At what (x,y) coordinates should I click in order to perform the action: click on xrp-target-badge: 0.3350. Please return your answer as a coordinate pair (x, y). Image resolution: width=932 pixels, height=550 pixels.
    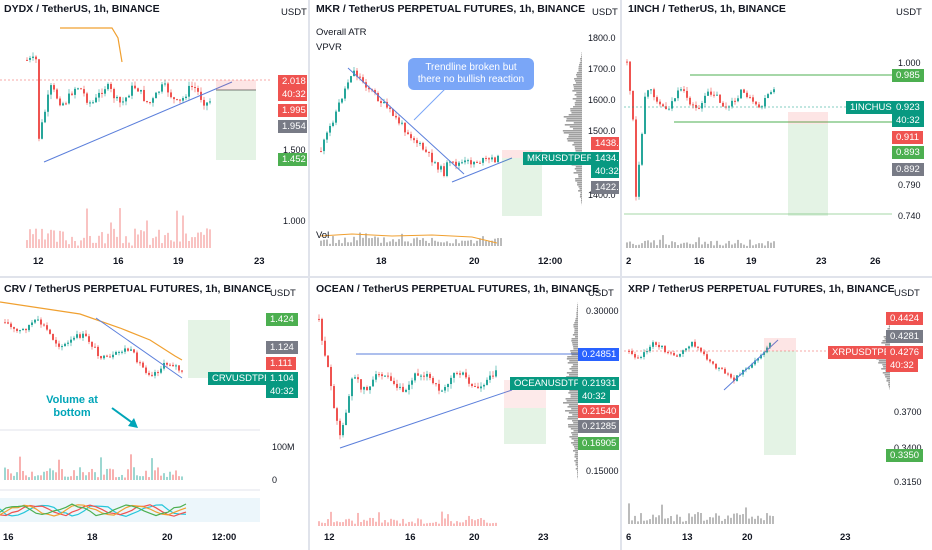
    Looking at the image, I should click on (905, 455).